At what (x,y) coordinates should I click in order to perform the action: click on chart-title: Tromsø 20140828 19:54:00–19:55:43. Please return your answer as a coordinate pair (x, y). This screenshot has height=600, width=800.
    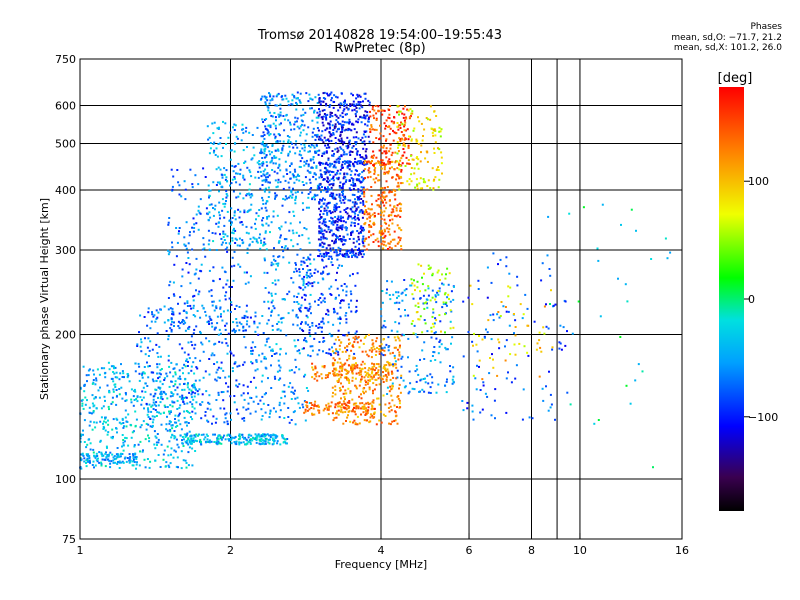
    Looking at the image, I should click on (380, 35).